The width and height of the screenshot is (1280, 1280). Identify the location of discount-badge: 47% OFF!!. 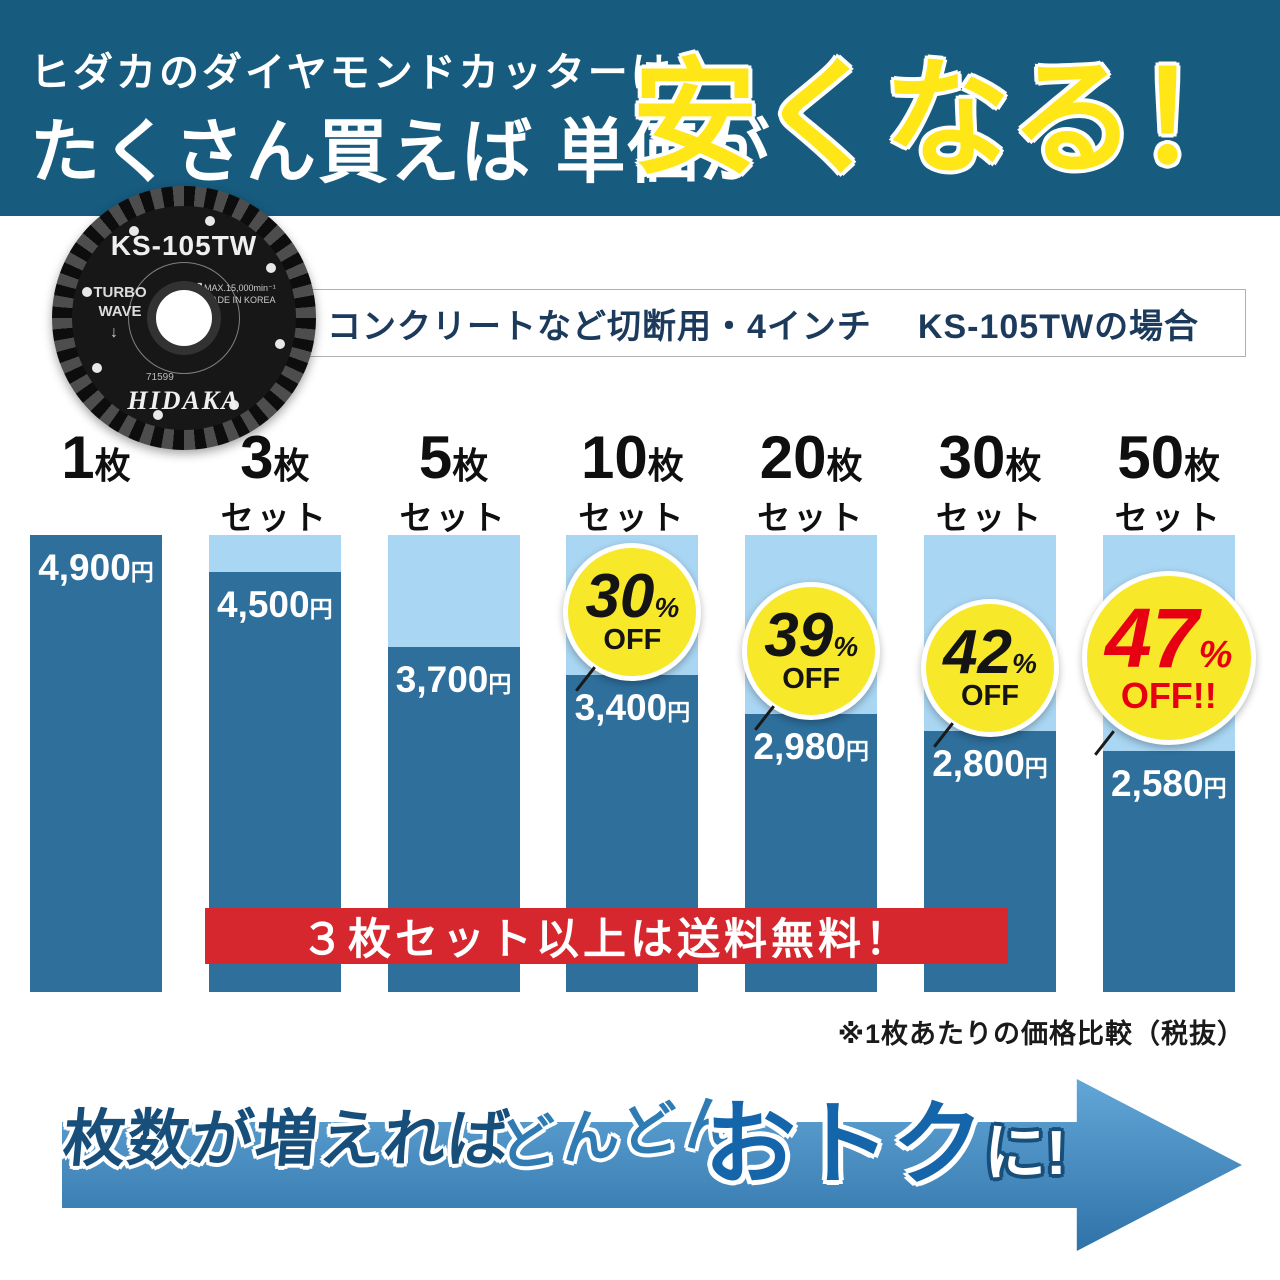
(1168, 663).